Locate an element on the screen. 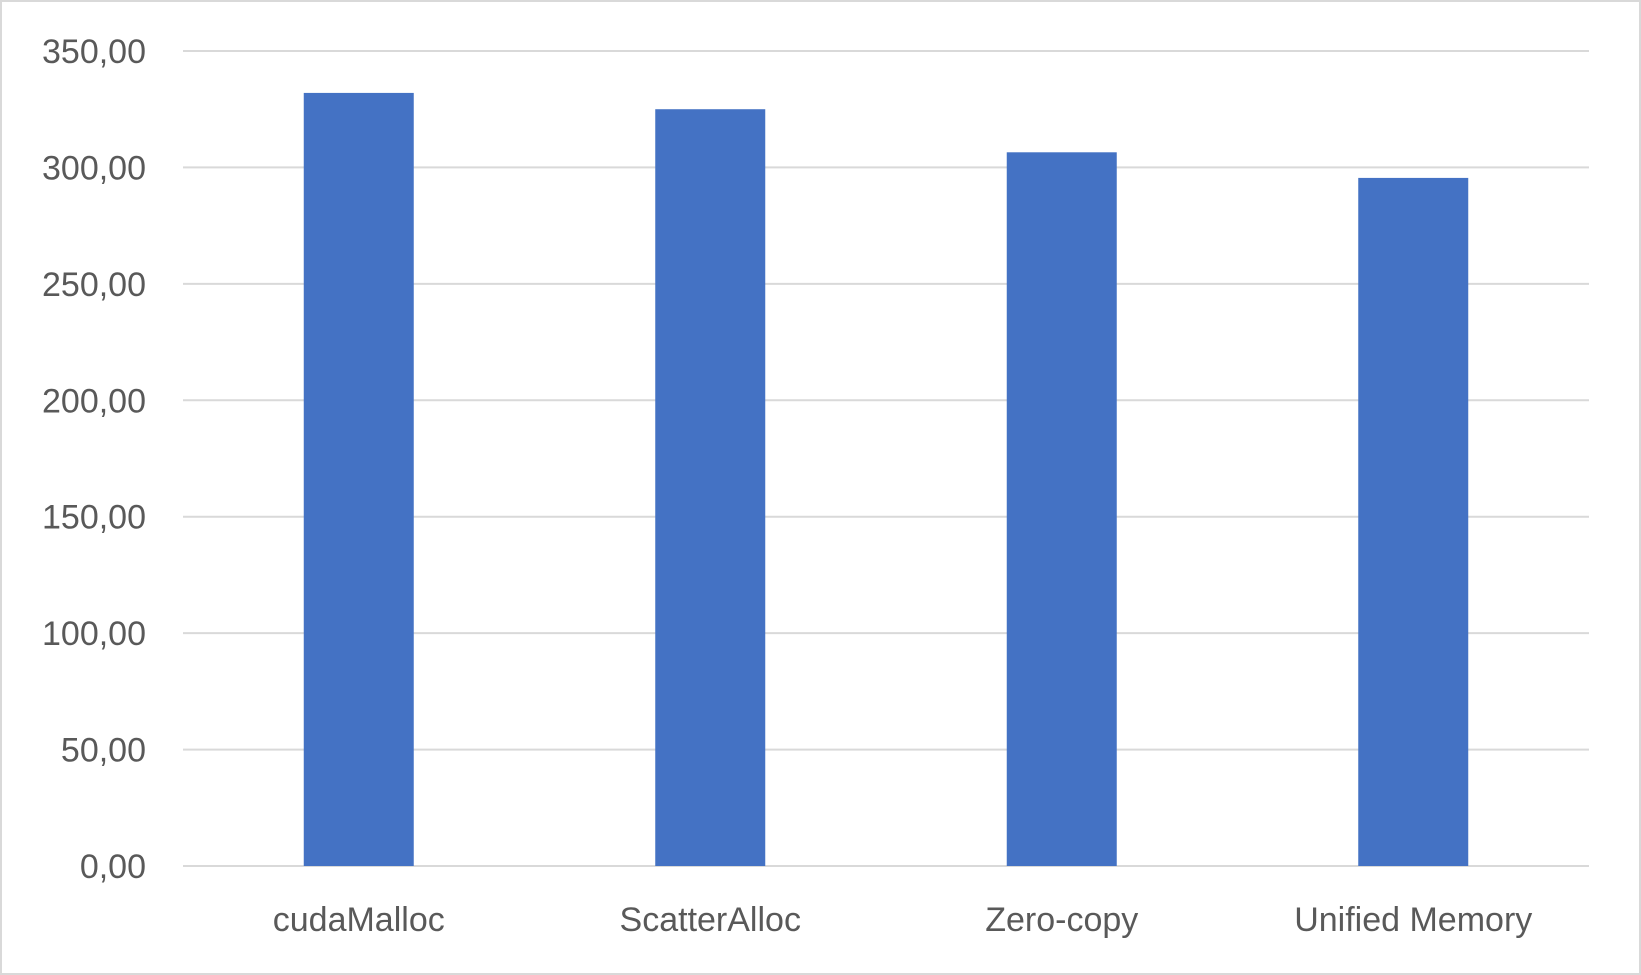 Image resolution: width=1641 pixels, height=975 pixels. y-tick-label: 100,00 is located at coordinates (94, 634).